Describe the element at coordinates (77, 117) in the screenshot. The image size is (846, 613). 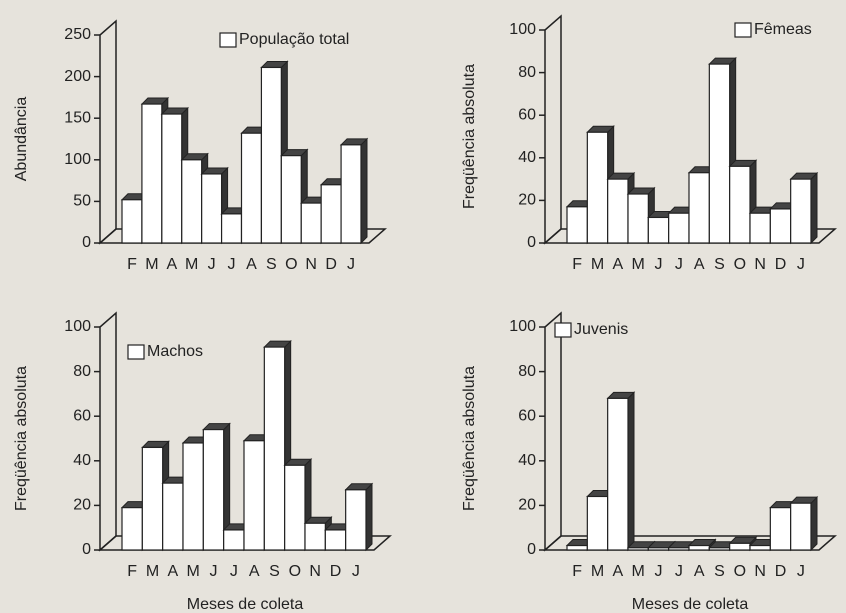
I see `y-tick-label: 150` at that location.